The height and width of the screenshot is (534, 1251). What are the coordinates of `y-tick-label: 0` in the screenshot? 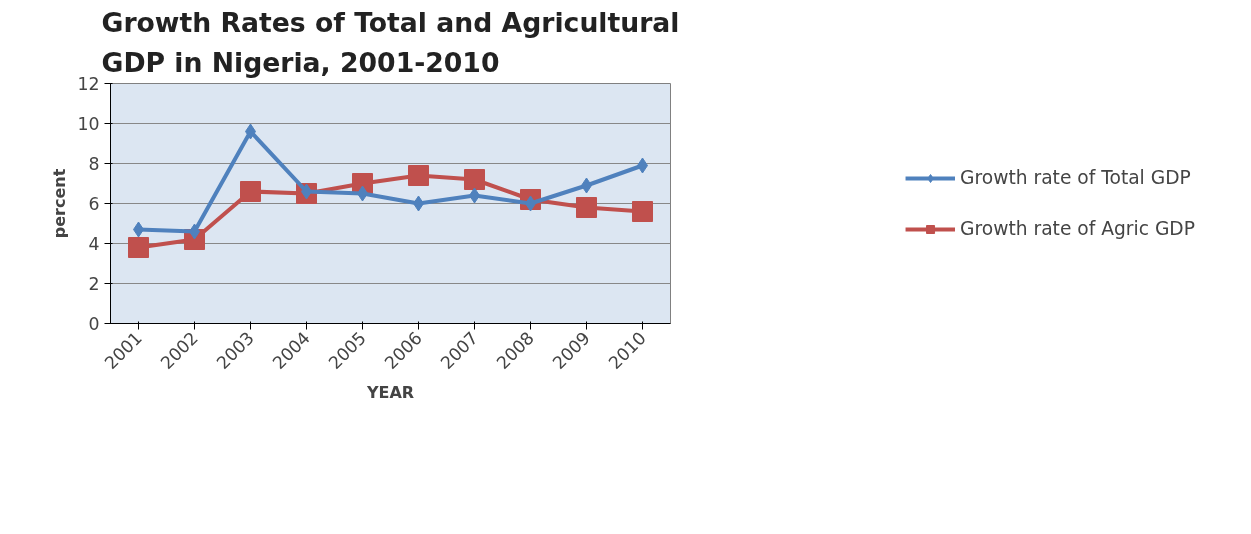 It's located at (94, 324).